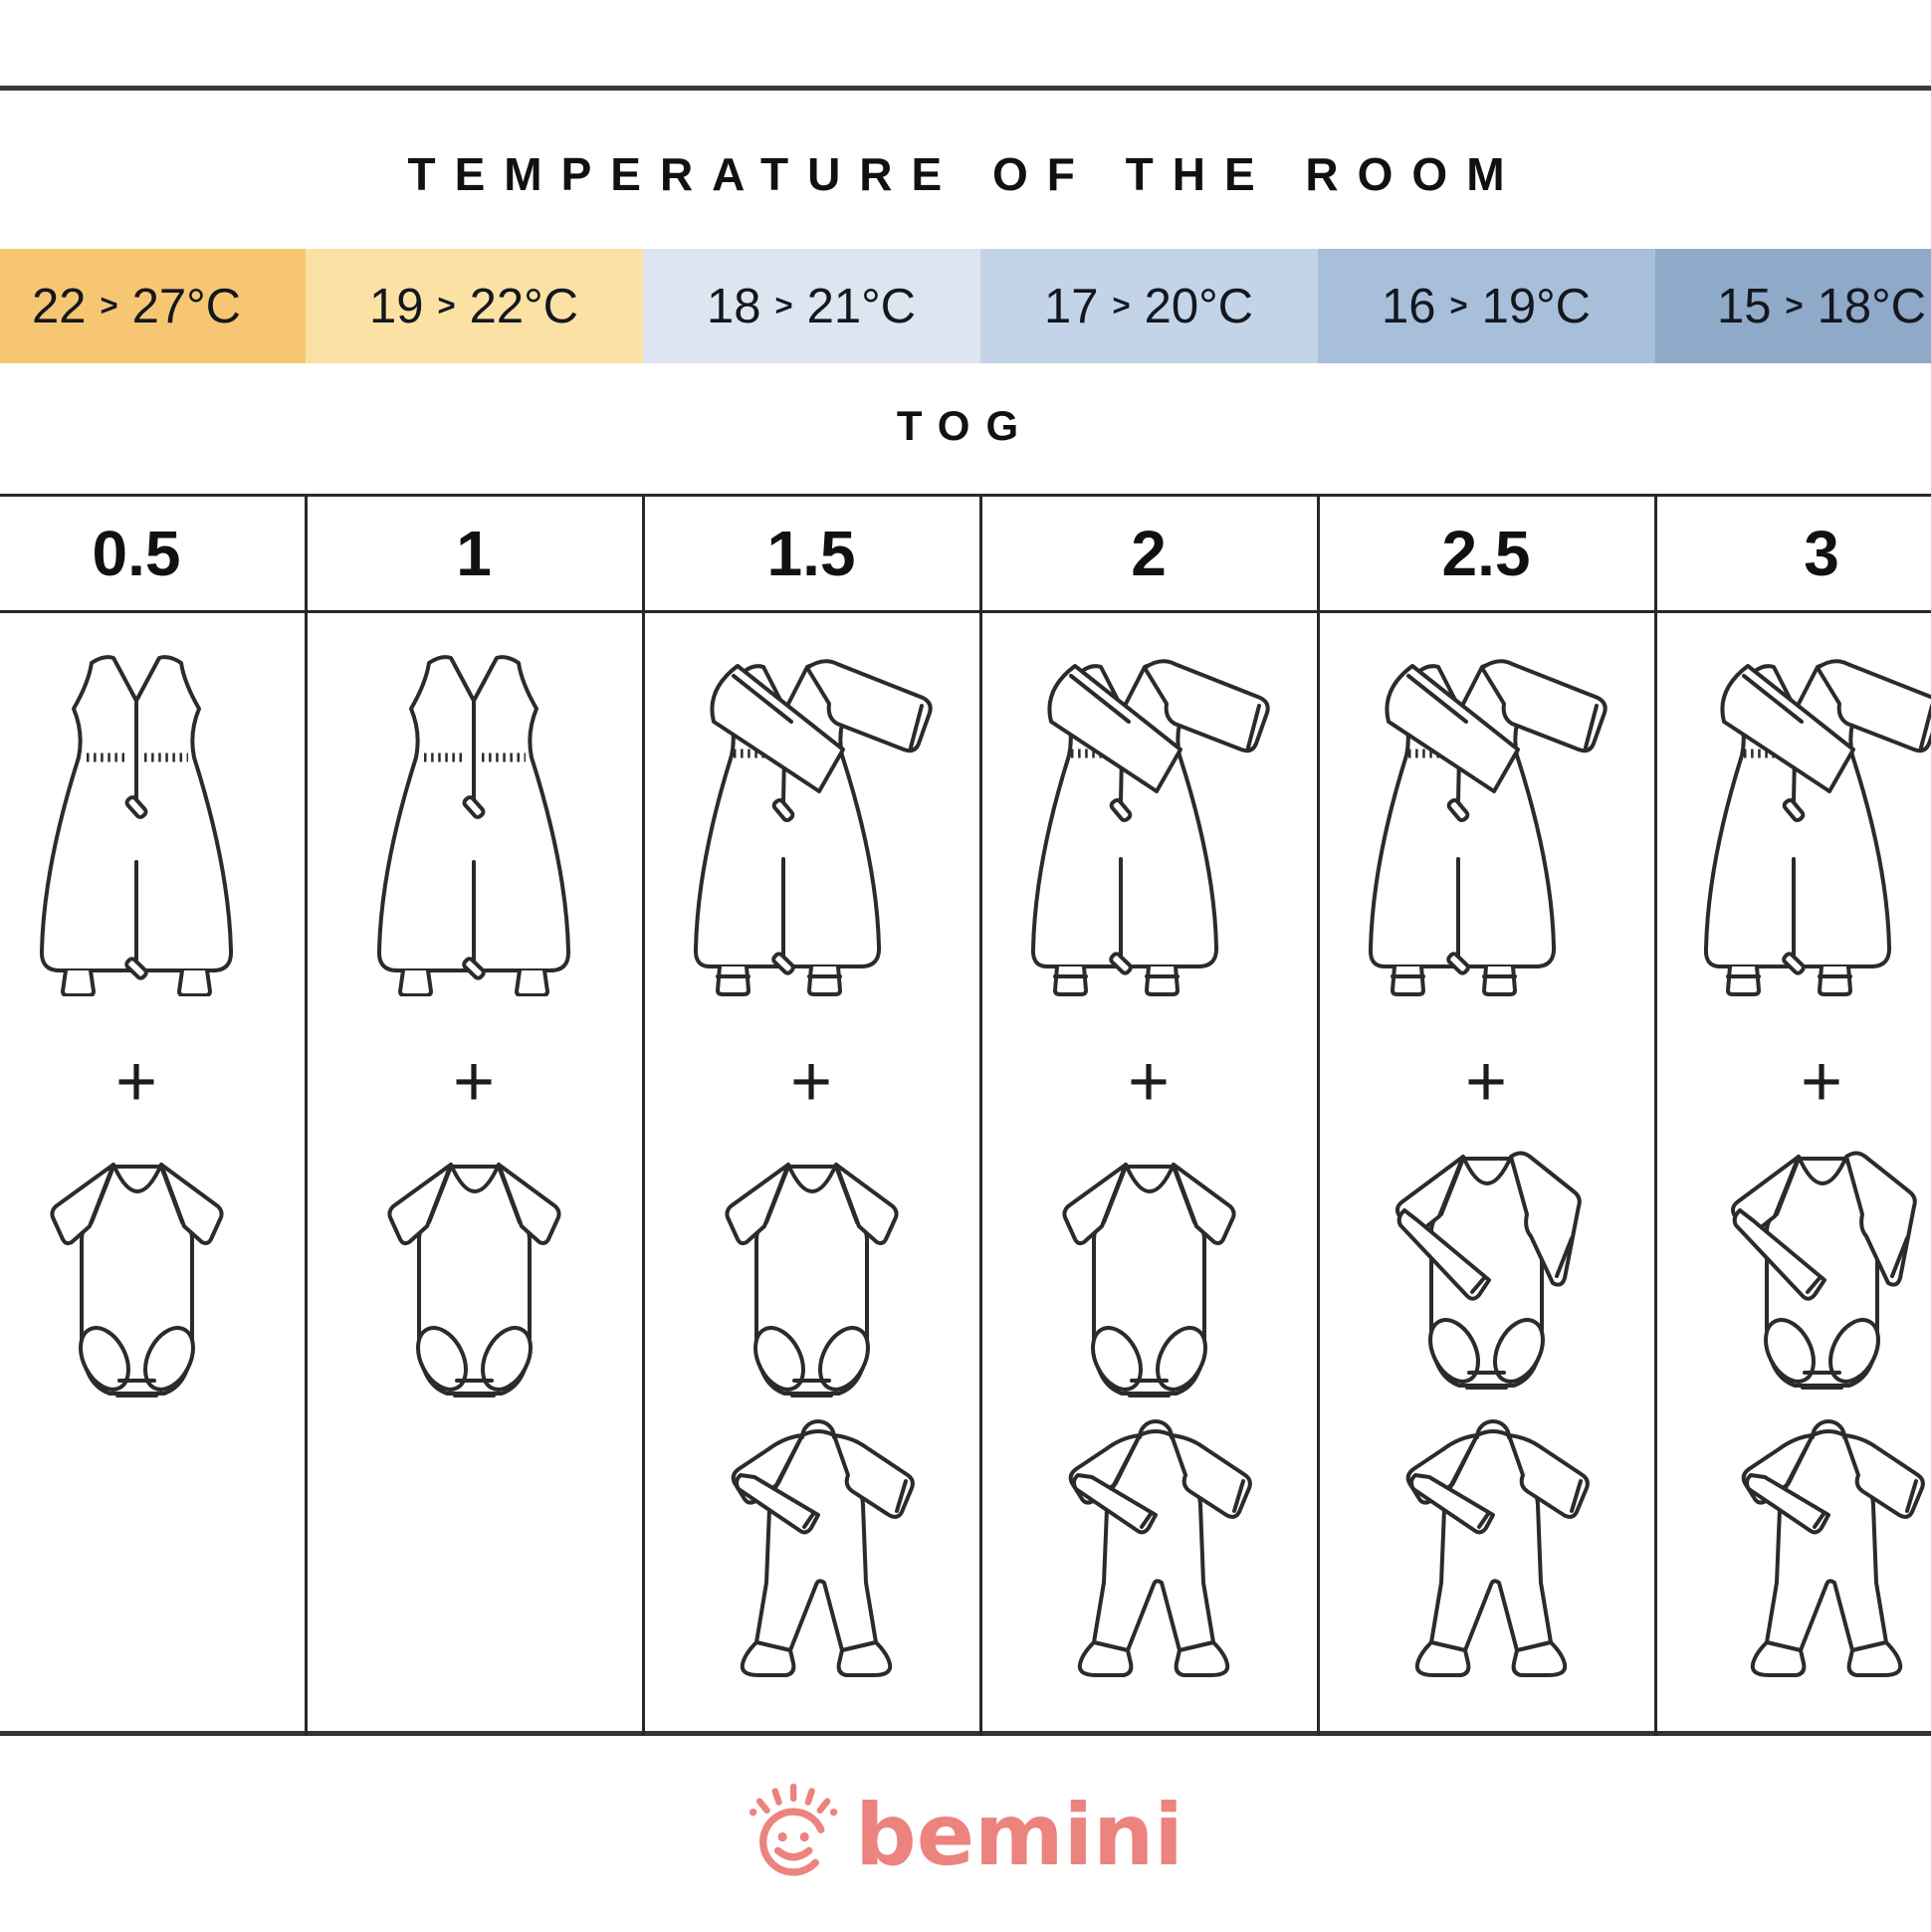 The image size is (1931, 1932). I want to click on tog-value: 3, so click(1822, 553).